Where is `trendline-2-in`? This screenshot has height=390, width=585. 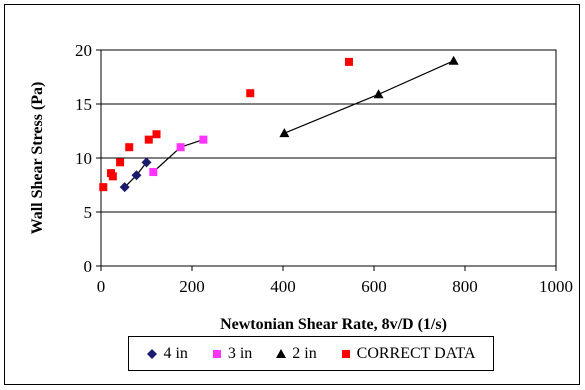
trendline-2-in is located at coordinates (369, 97).